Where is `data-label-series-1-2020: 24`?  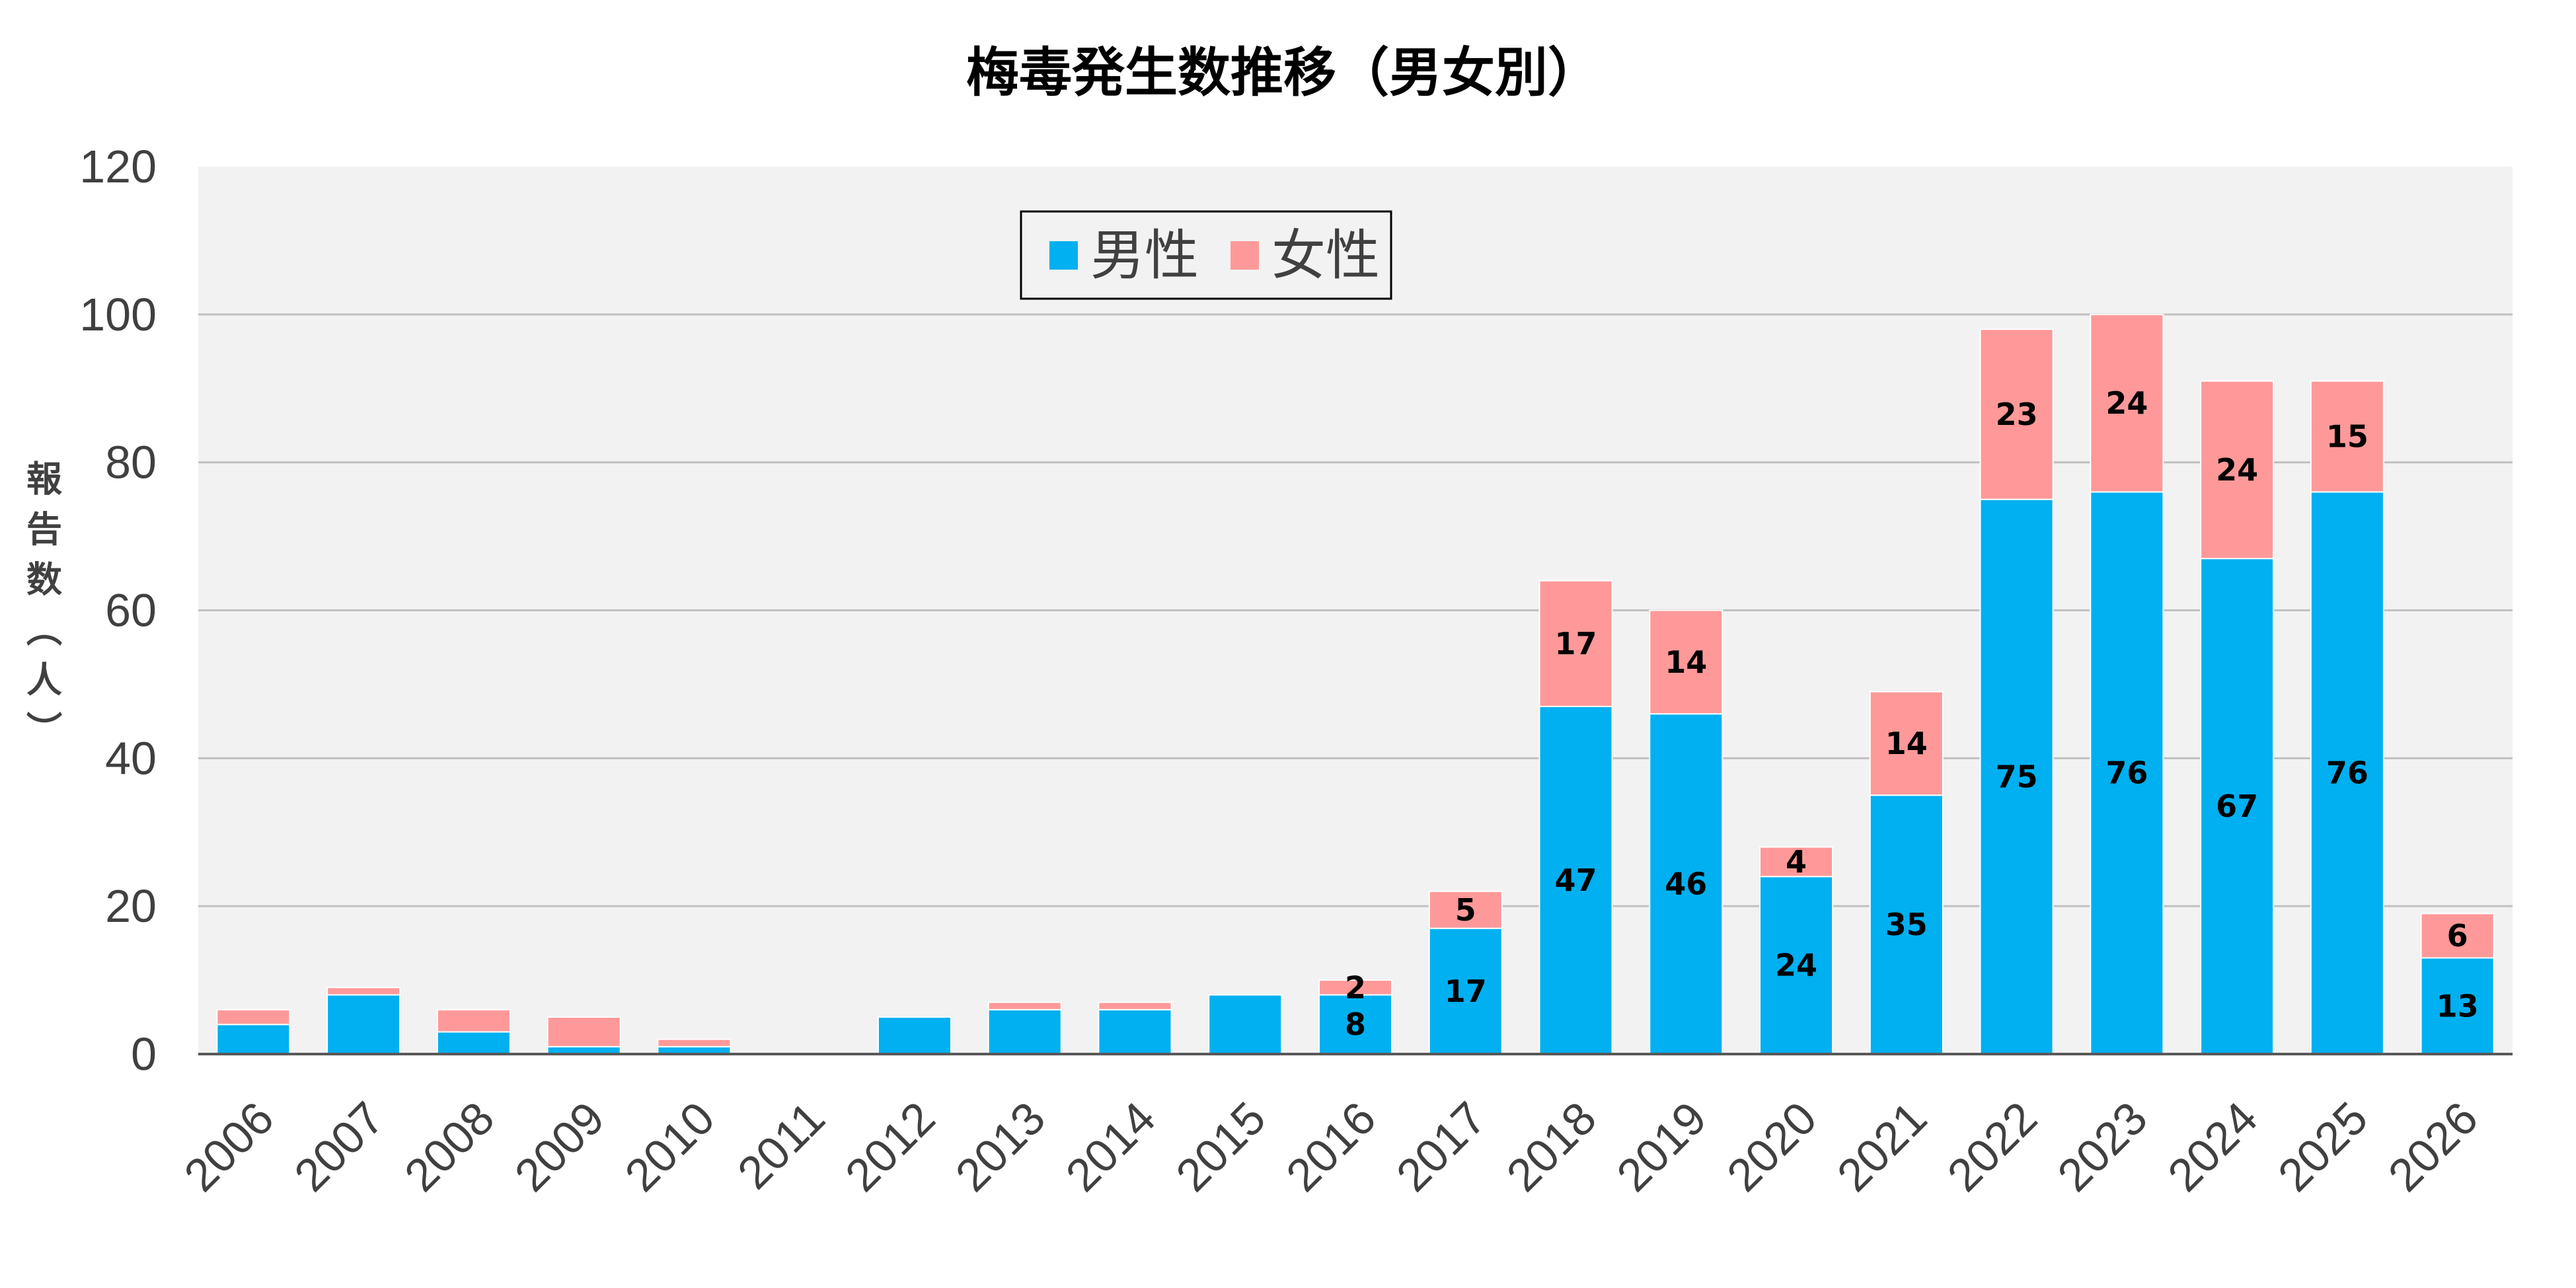
data-label-series-1-2020: 24 is located at coordinates (1796, 966).